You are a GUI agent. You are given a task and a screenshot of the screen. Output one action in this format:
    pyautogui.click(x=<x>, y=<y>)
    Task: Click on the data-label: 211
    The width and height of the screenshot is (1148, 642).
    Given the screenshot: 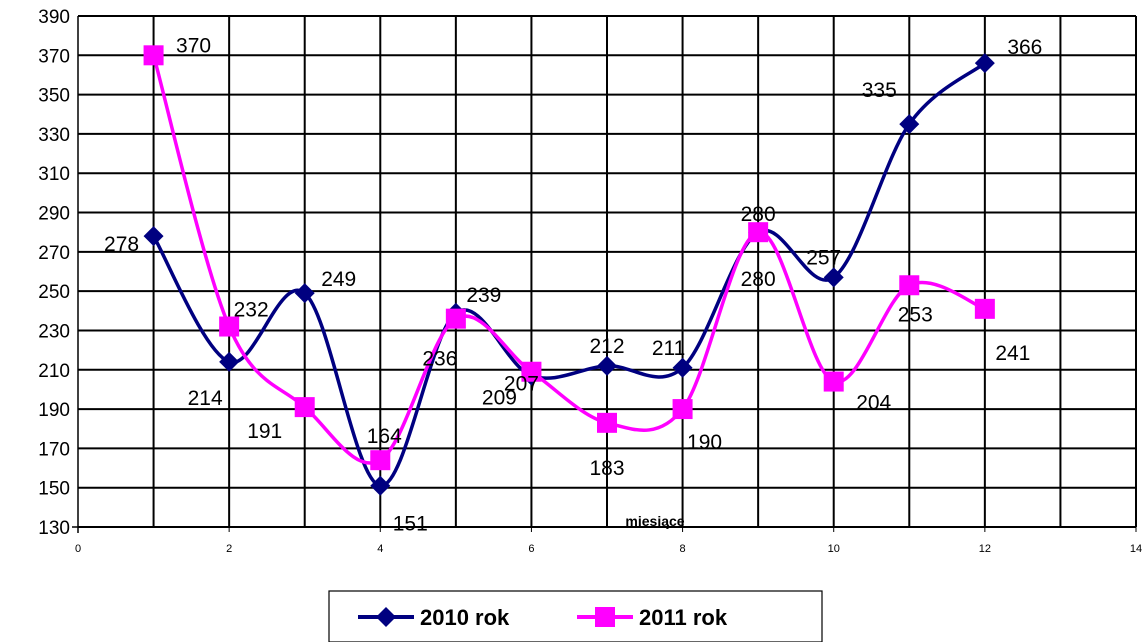 What is the action you would take?
    pyautogui.click(x=668, y=348)
    